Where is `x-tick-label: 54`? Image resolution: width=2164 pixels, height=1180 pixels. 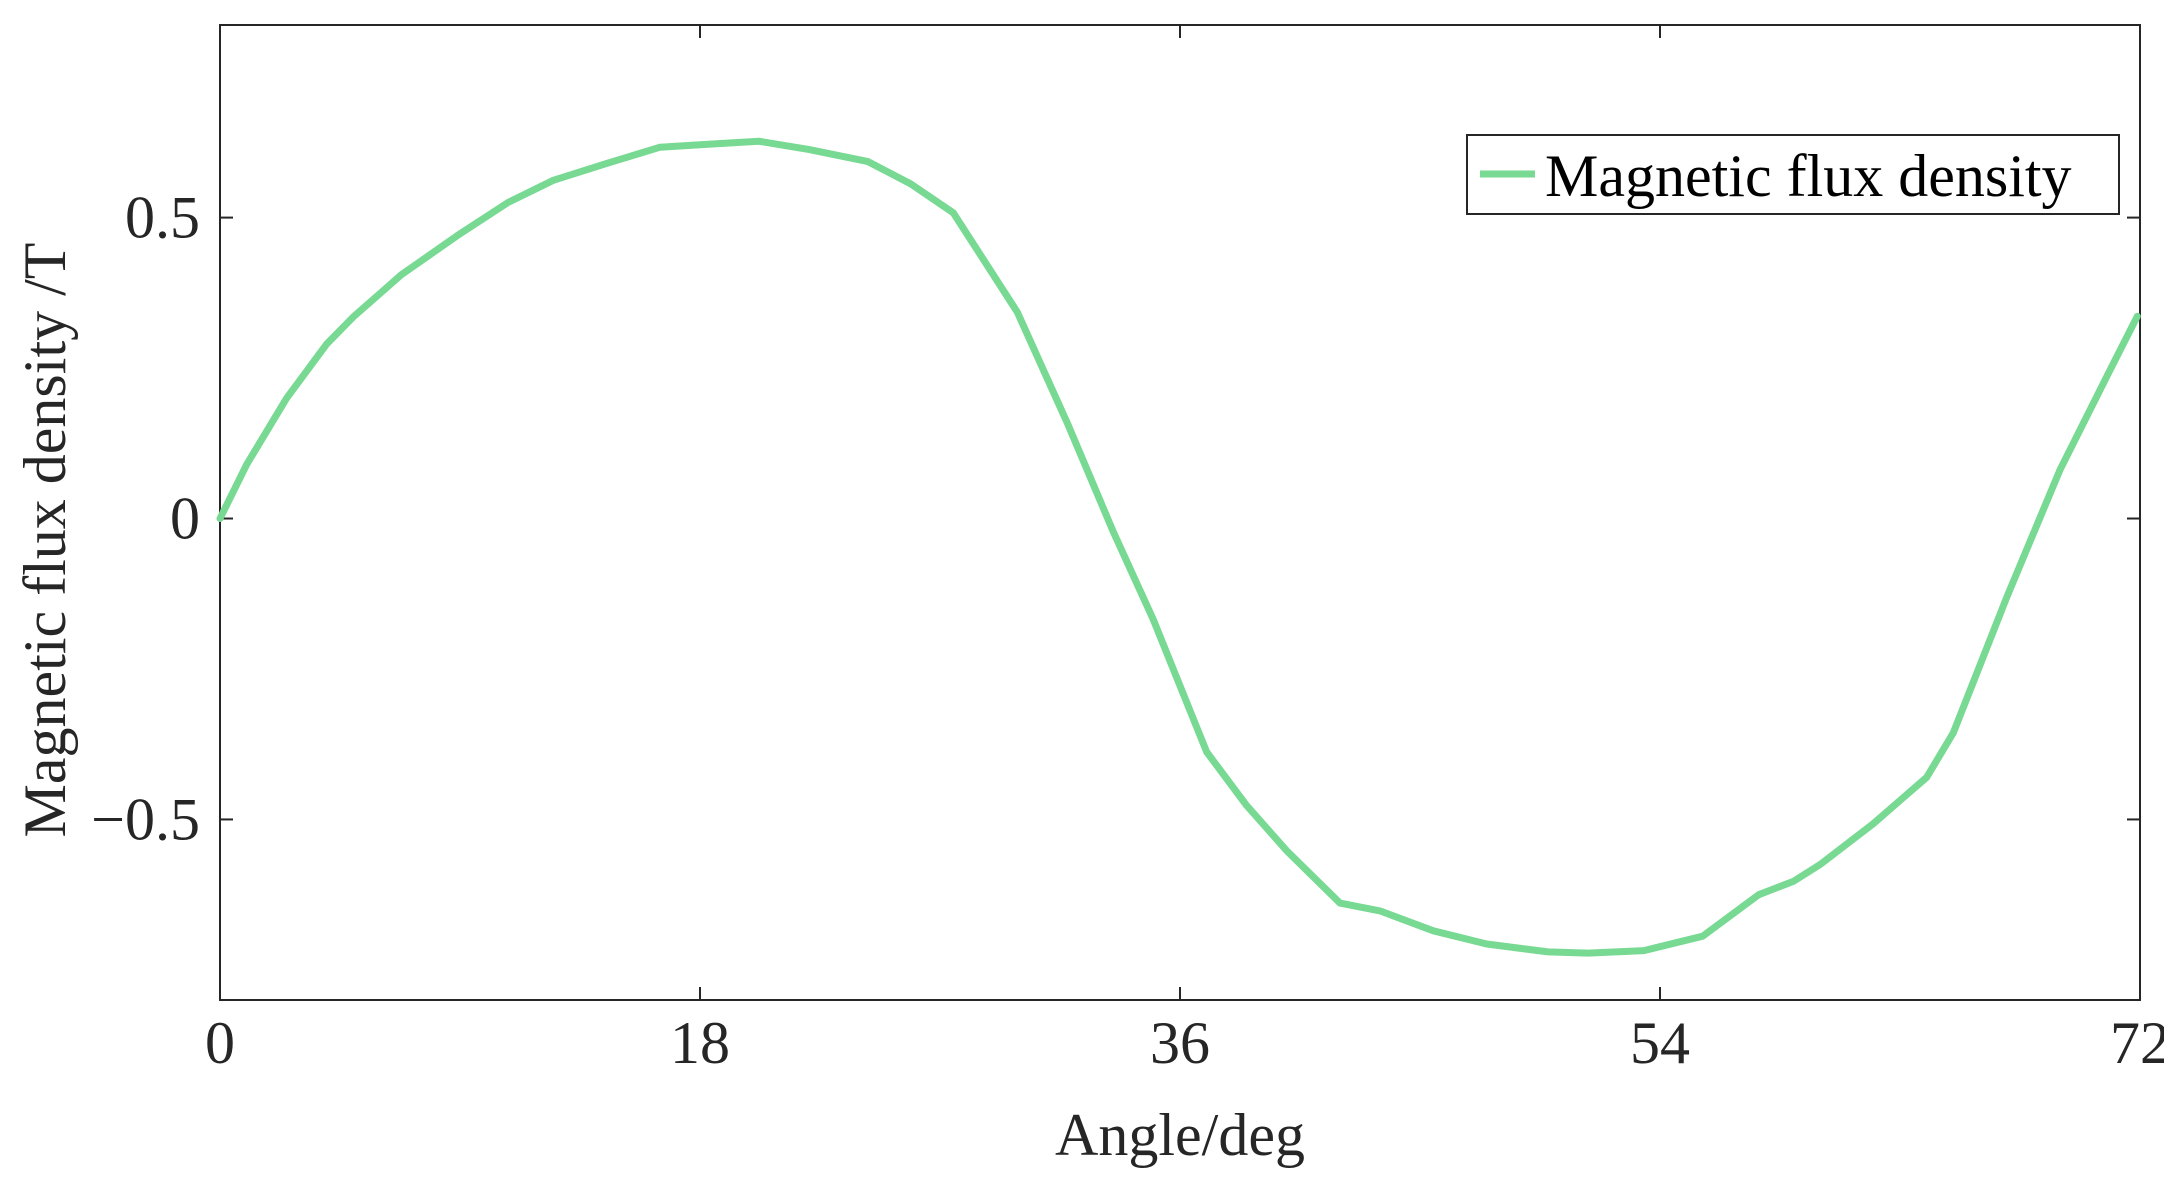
x-tick-label: 54 is located at coordinates (1660, 1043).